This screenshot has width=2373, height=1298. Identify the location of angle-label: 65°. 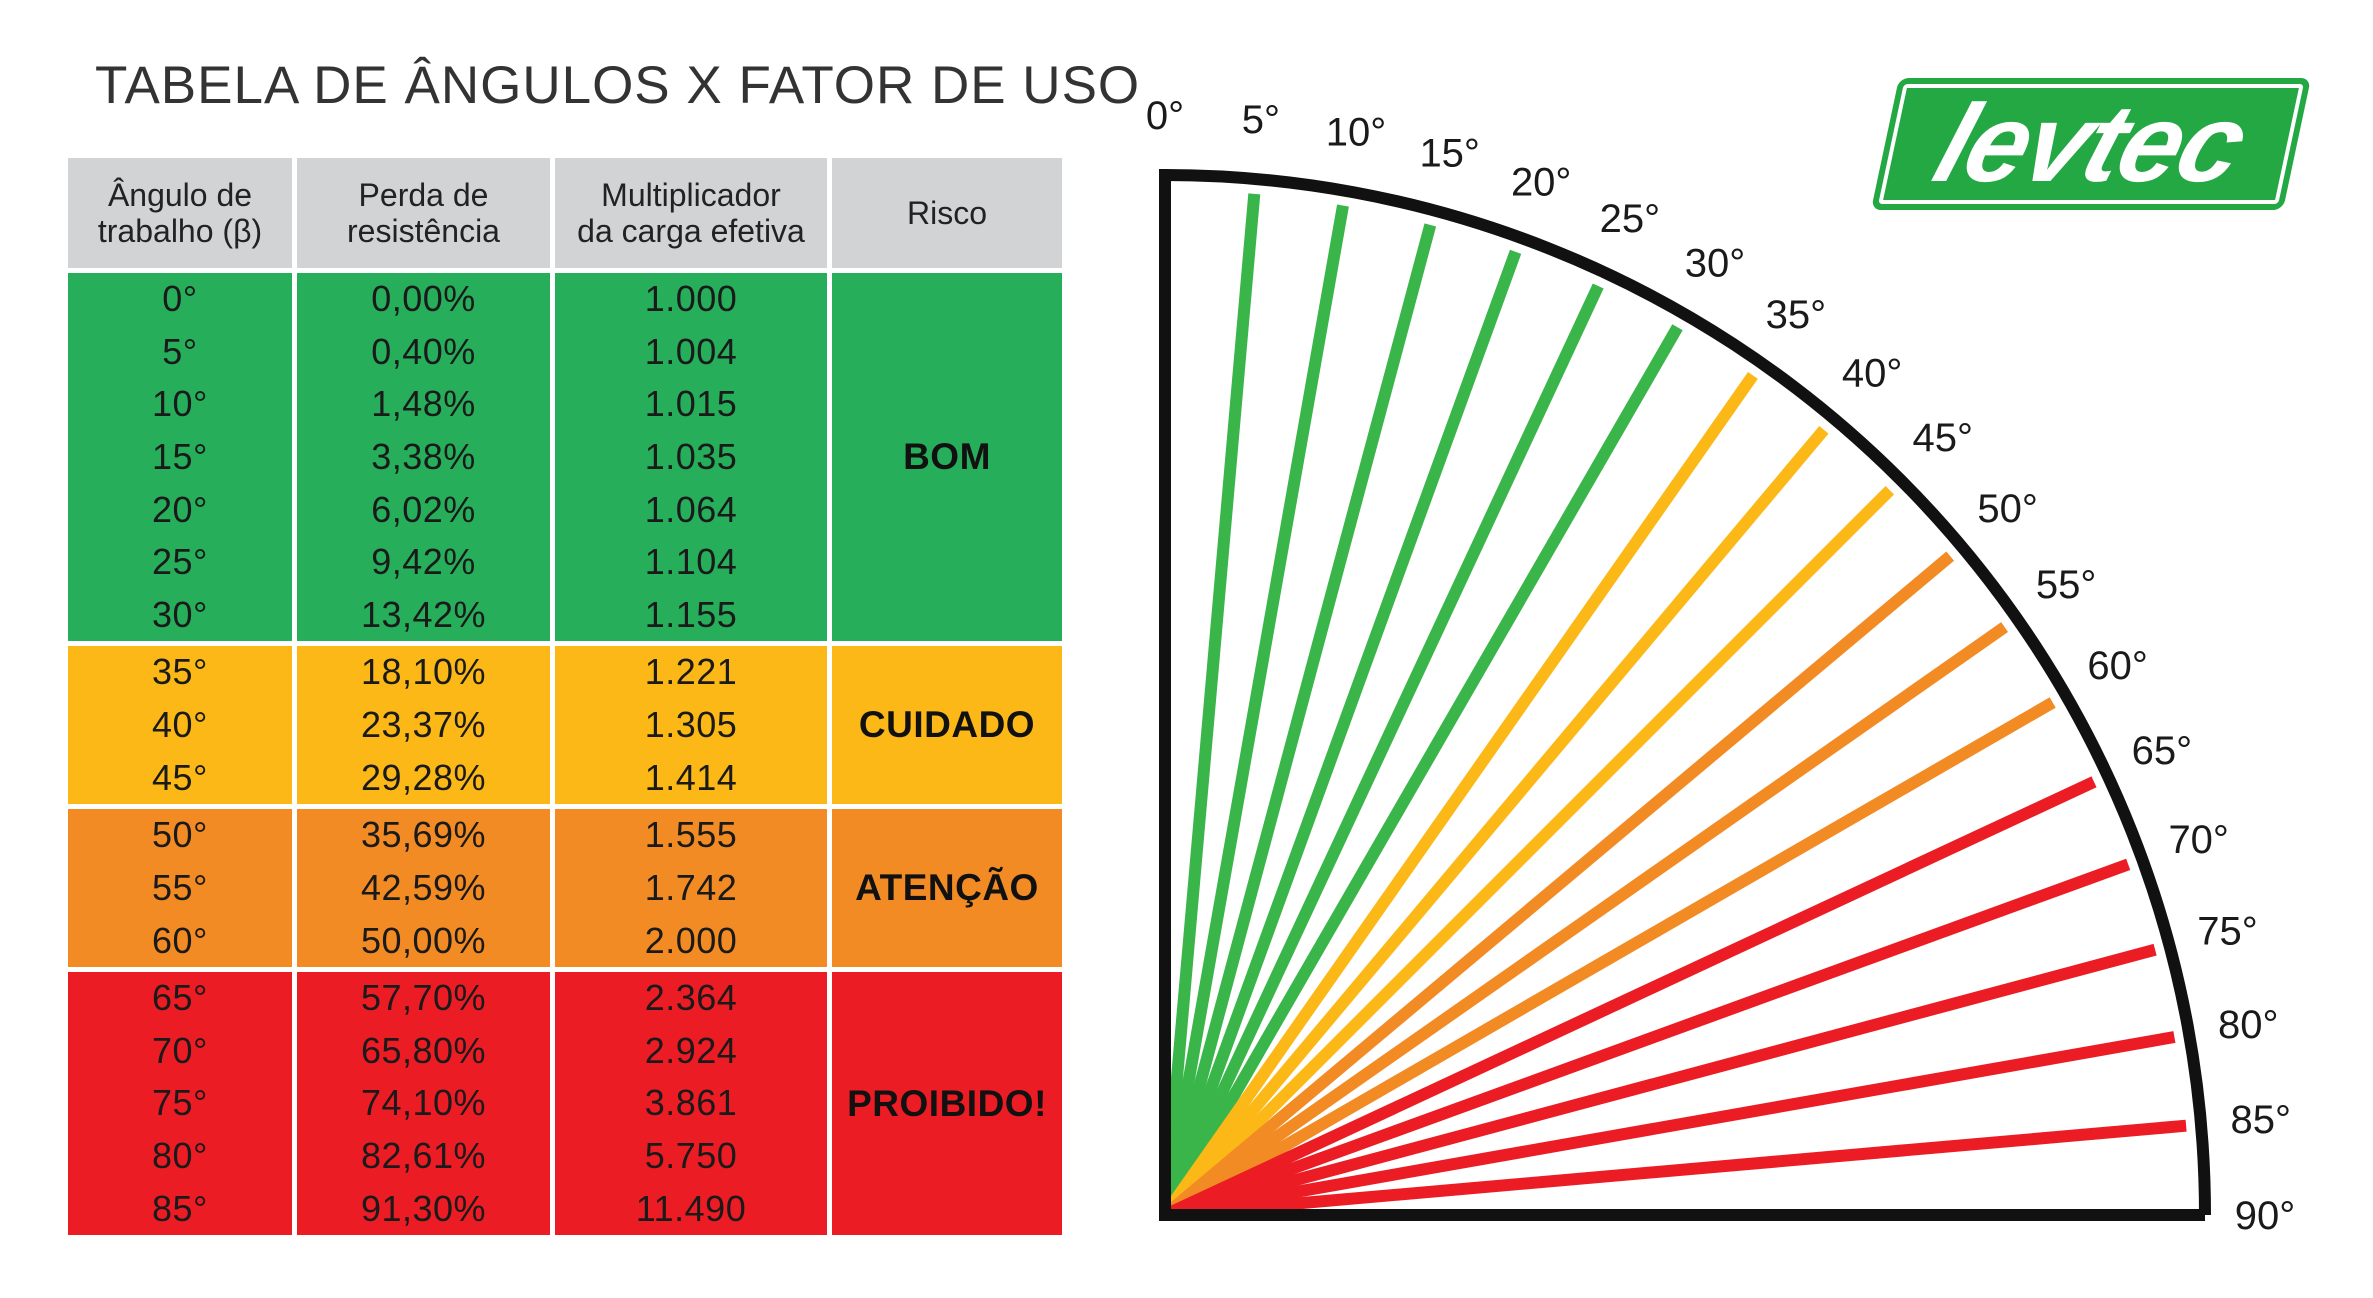
(2162, 751).